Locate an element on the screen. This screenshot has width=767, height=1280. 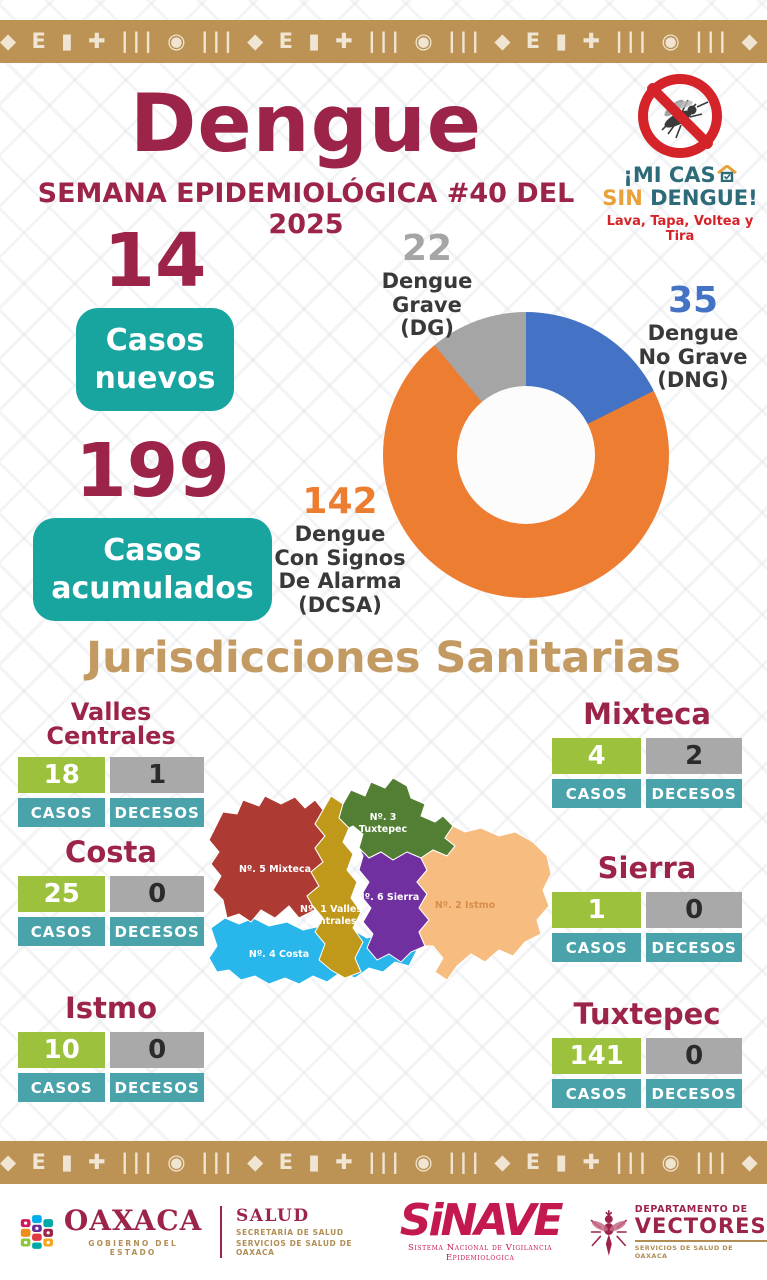
map-label-tuxtepec: Nº. 3 Tuxtepec is located at coordinates (383, 823).